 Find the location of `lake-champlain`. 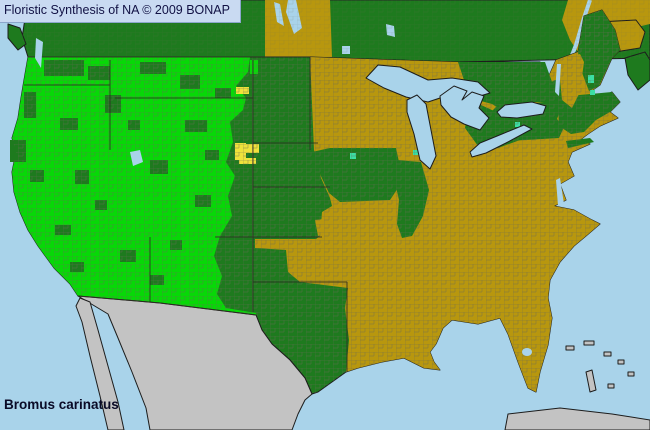

lake-champlain is located at coordinates (558, 80).